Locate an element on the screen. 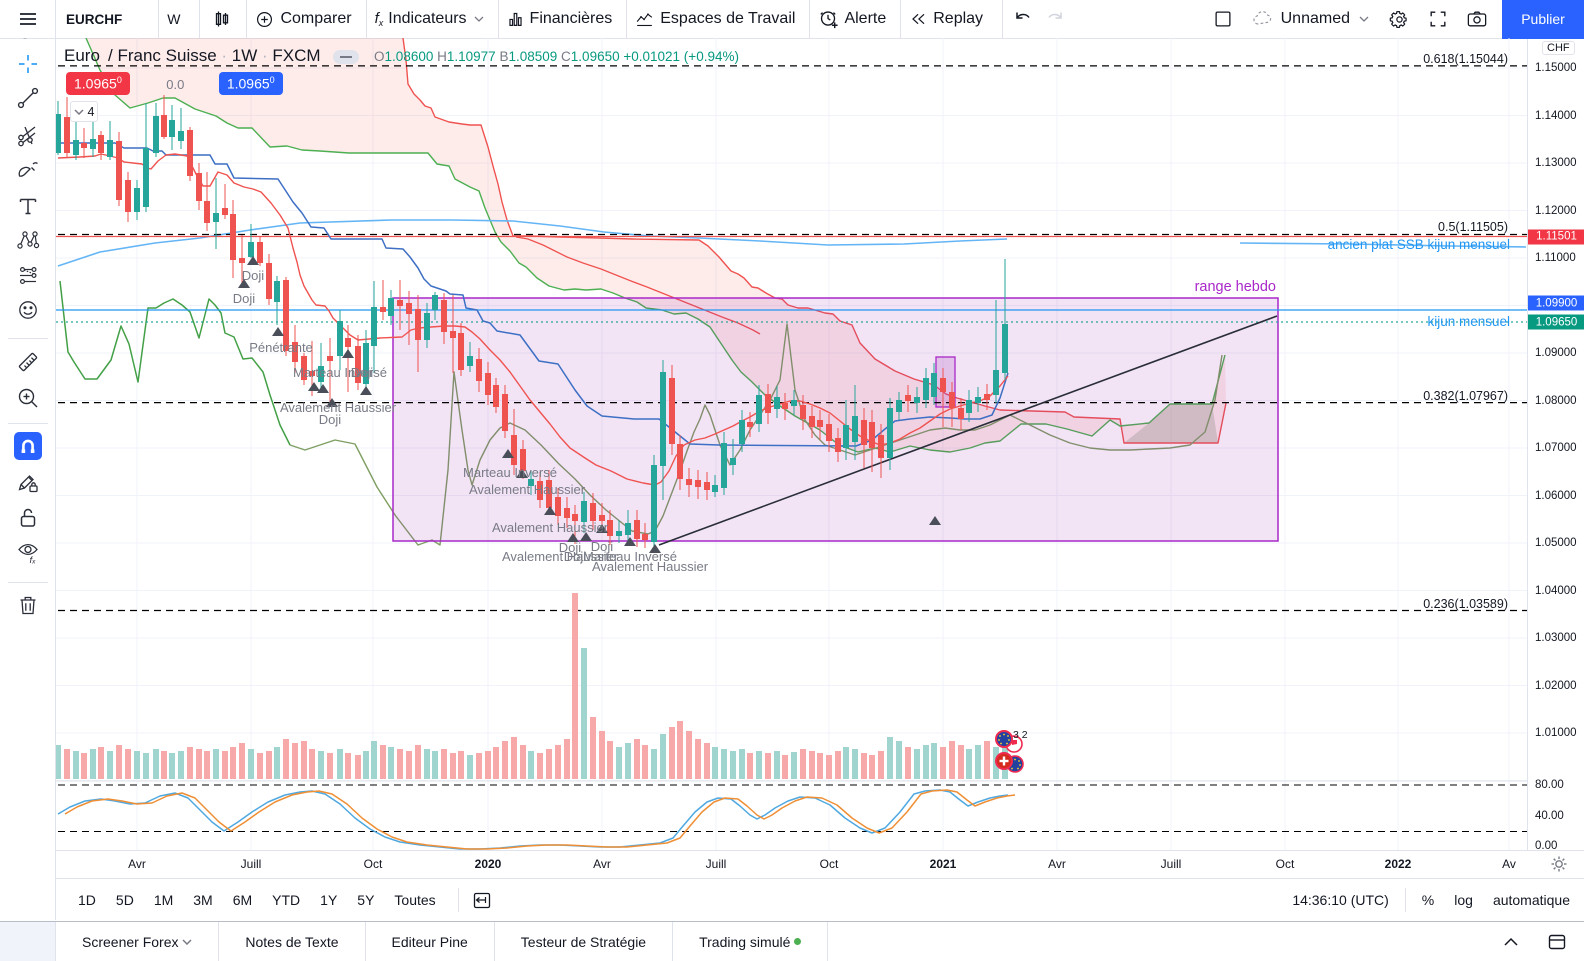 The image size is (1584, 961). svg-text: fₓ is located at coordinates (33, 560).